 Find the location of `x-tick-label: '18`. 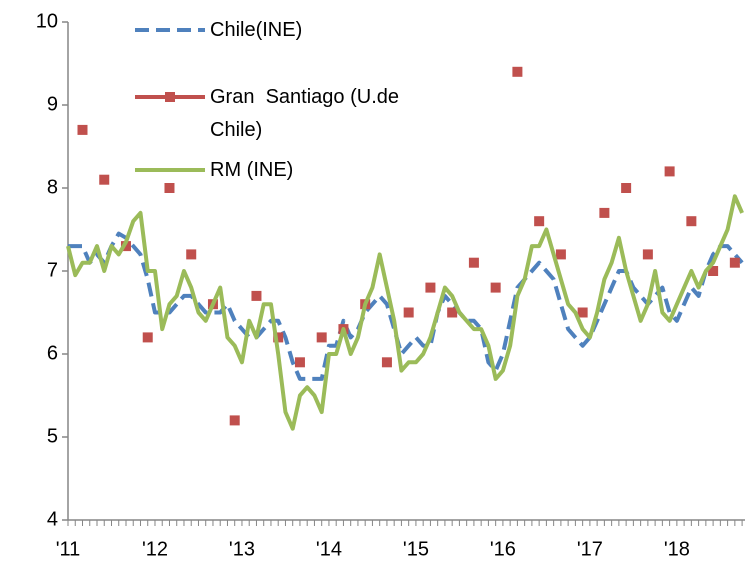

x-tick-label: '18 is located at coordinates (677, 549).